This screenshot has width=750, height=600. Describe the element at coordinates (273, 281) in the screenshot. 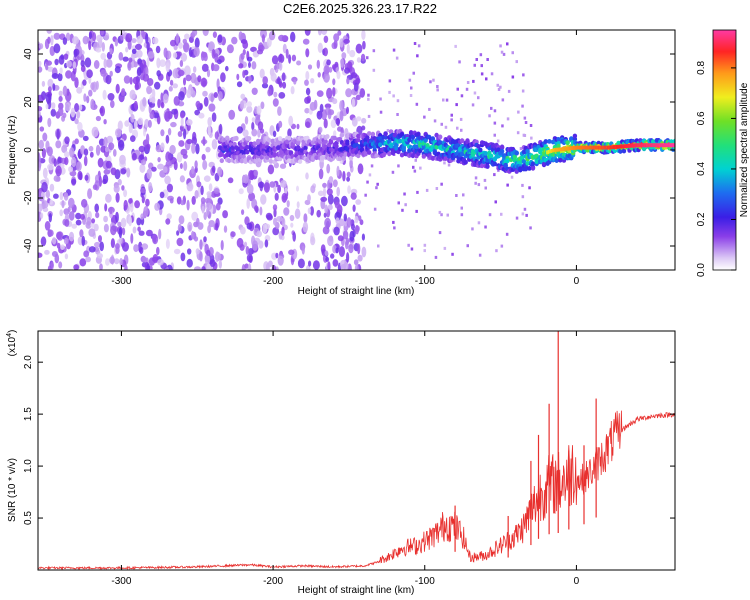

I see `x-tick-label: -200` at that location.